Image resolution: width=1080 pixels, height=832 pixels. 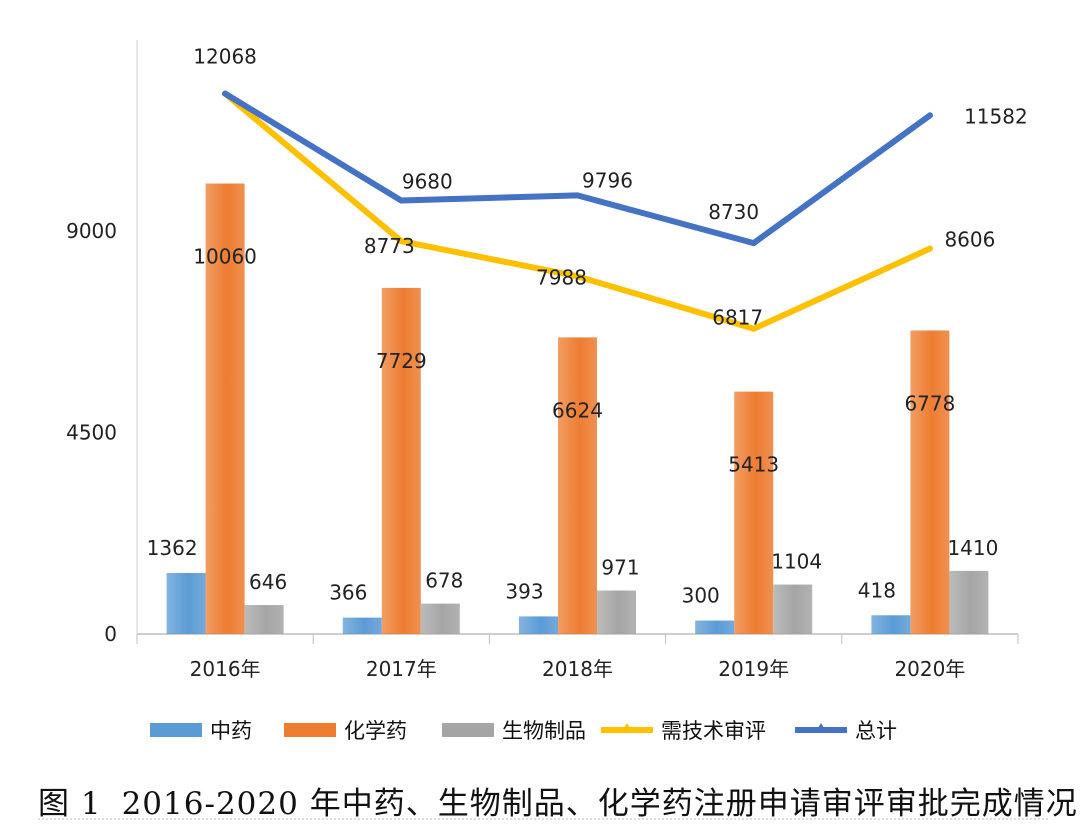 I want to click on bar-data-label: 418, so click(x=877, y=590).